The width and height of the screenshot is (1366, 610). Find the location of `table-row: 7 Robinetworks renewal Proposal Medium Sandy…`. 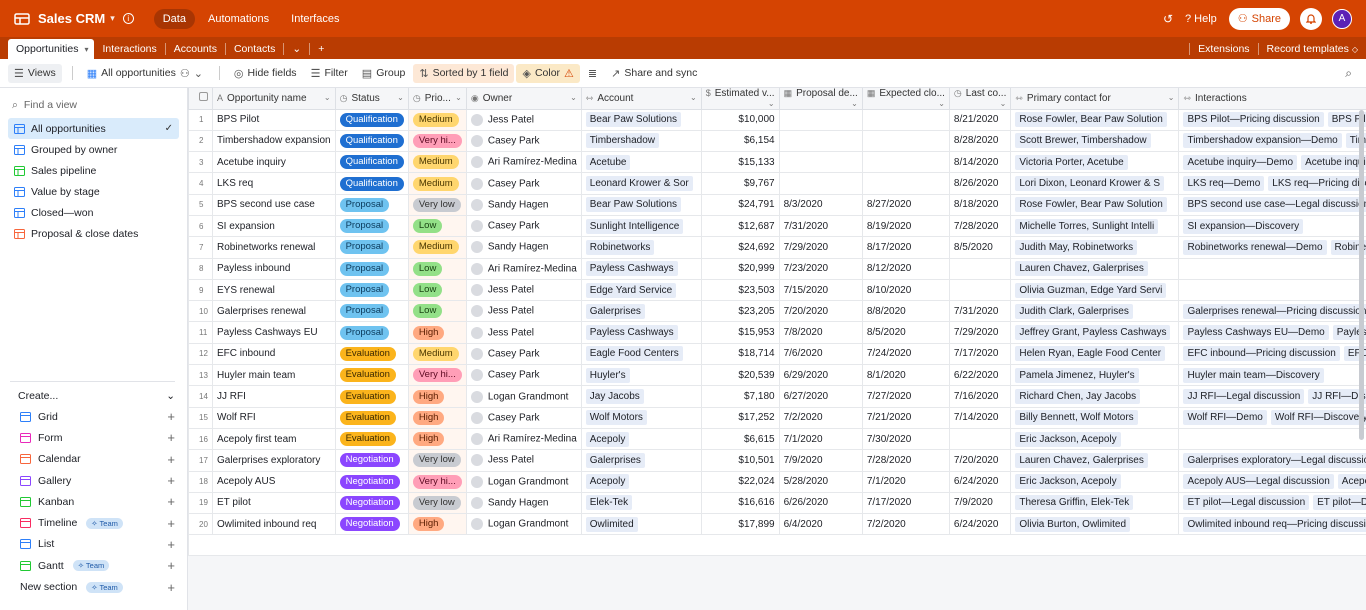

table-row: 7 Robinetworks renewal Proposal Medium Sandy… is located at coordinates (777, 247).